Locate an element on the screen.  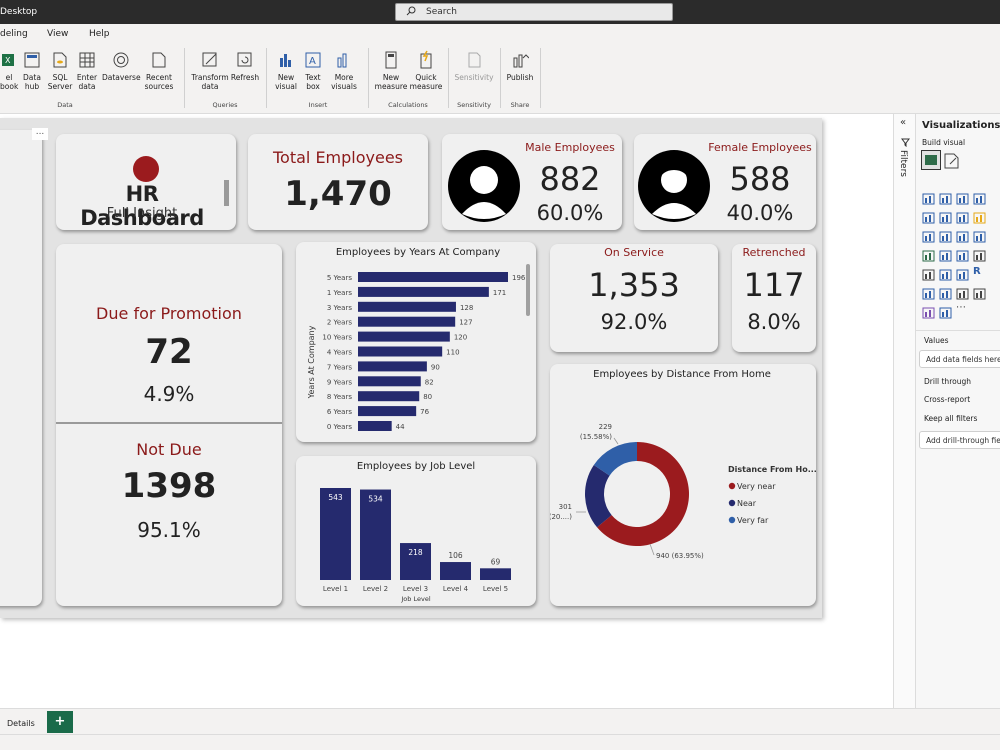
menu-modeling: deling is located at coordinates (14, 34).